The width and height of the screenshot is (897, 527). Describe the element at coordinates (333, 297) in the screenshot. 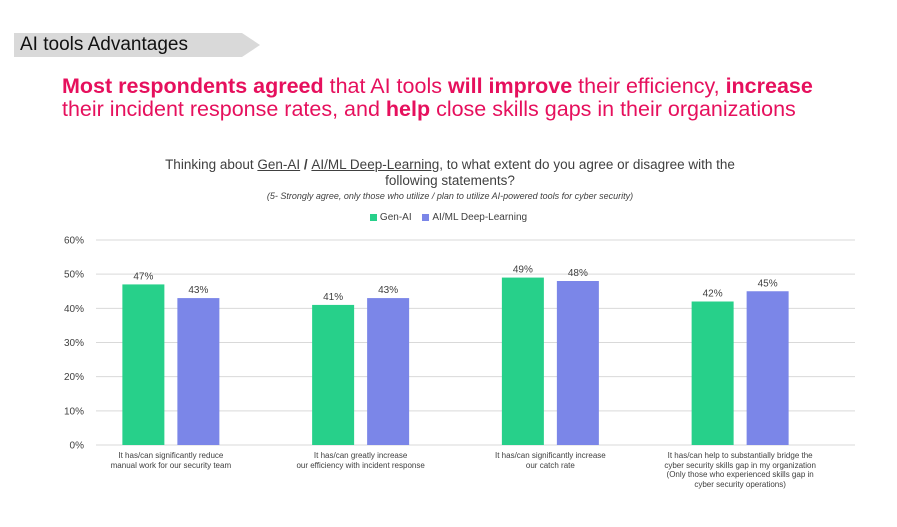

I see `data-label: 41%` at that location.